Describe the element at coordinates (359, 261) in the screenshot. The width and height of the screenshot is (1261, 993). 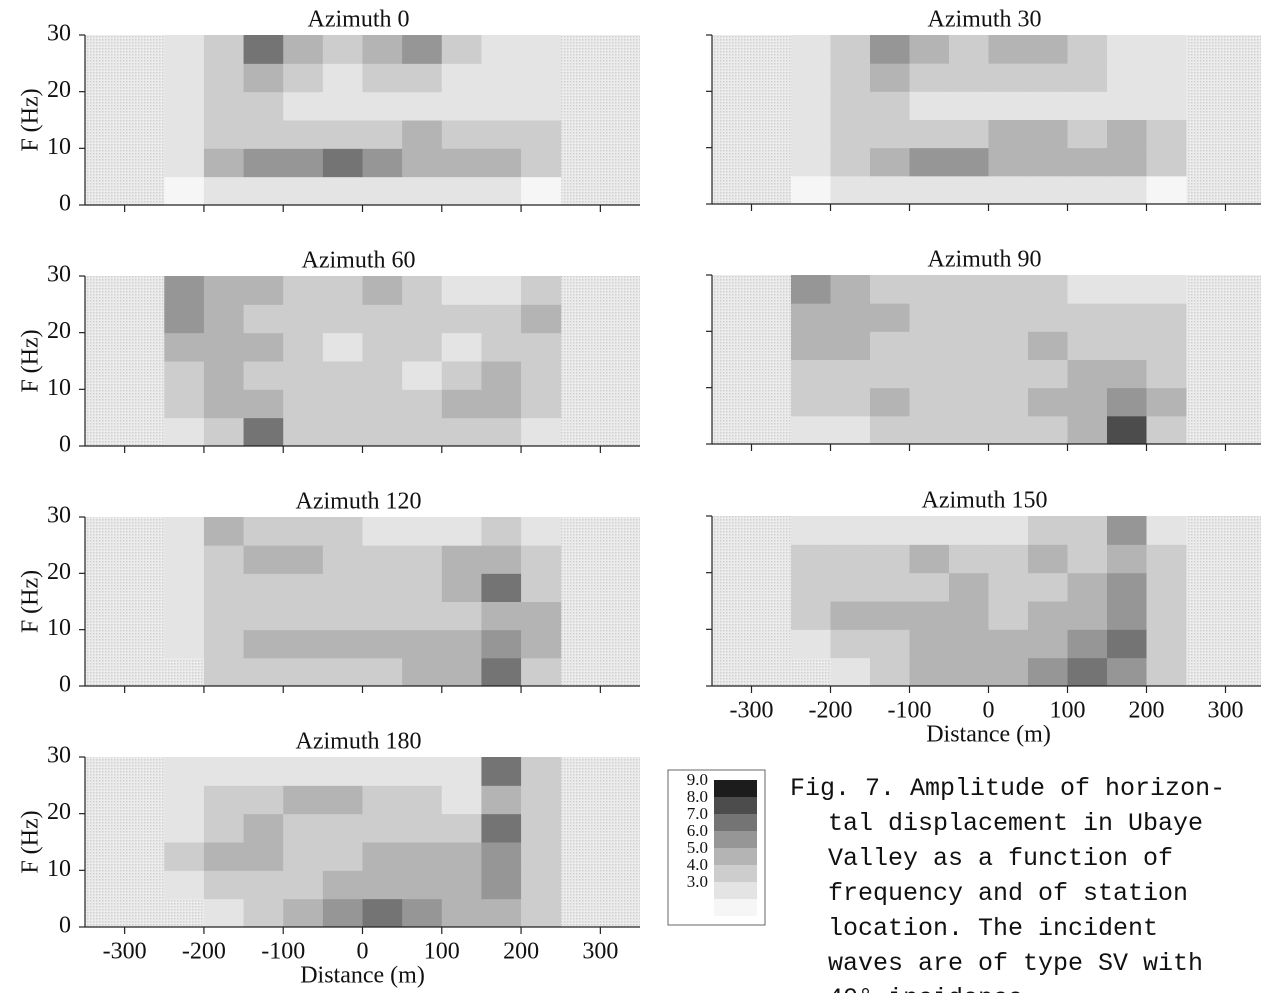
I see `panel-title: Azimuth 60` at that location.